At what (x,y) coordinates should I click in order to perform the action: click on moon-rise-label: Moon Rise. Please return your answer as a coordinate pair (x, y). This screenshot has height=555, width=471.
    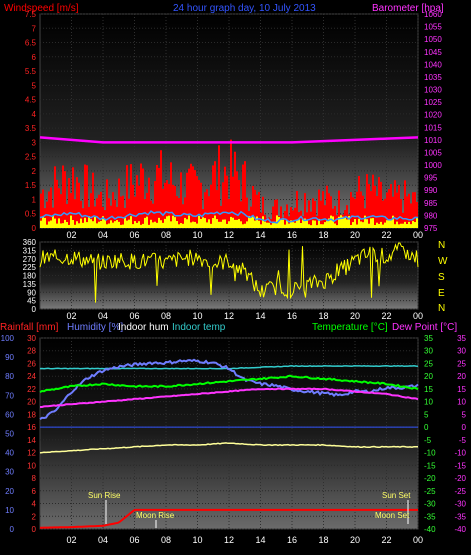
    Looking at the image, I should click on (155, 515).